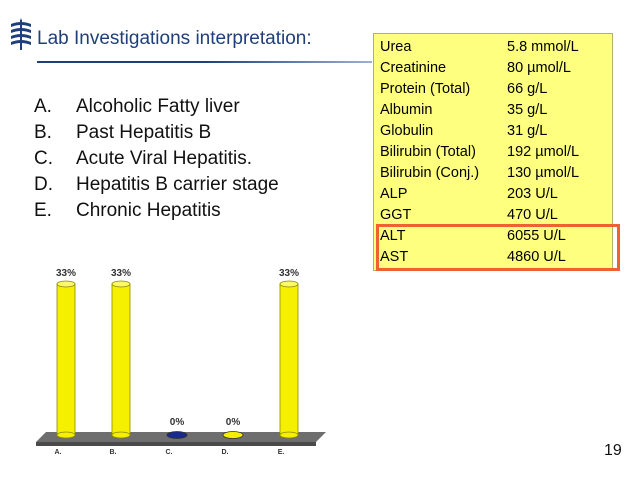  What do you see at coordinates (527, 89) in the screenshot?
I see `lab-value: 66 g/L` at bounding box center [527, 89].